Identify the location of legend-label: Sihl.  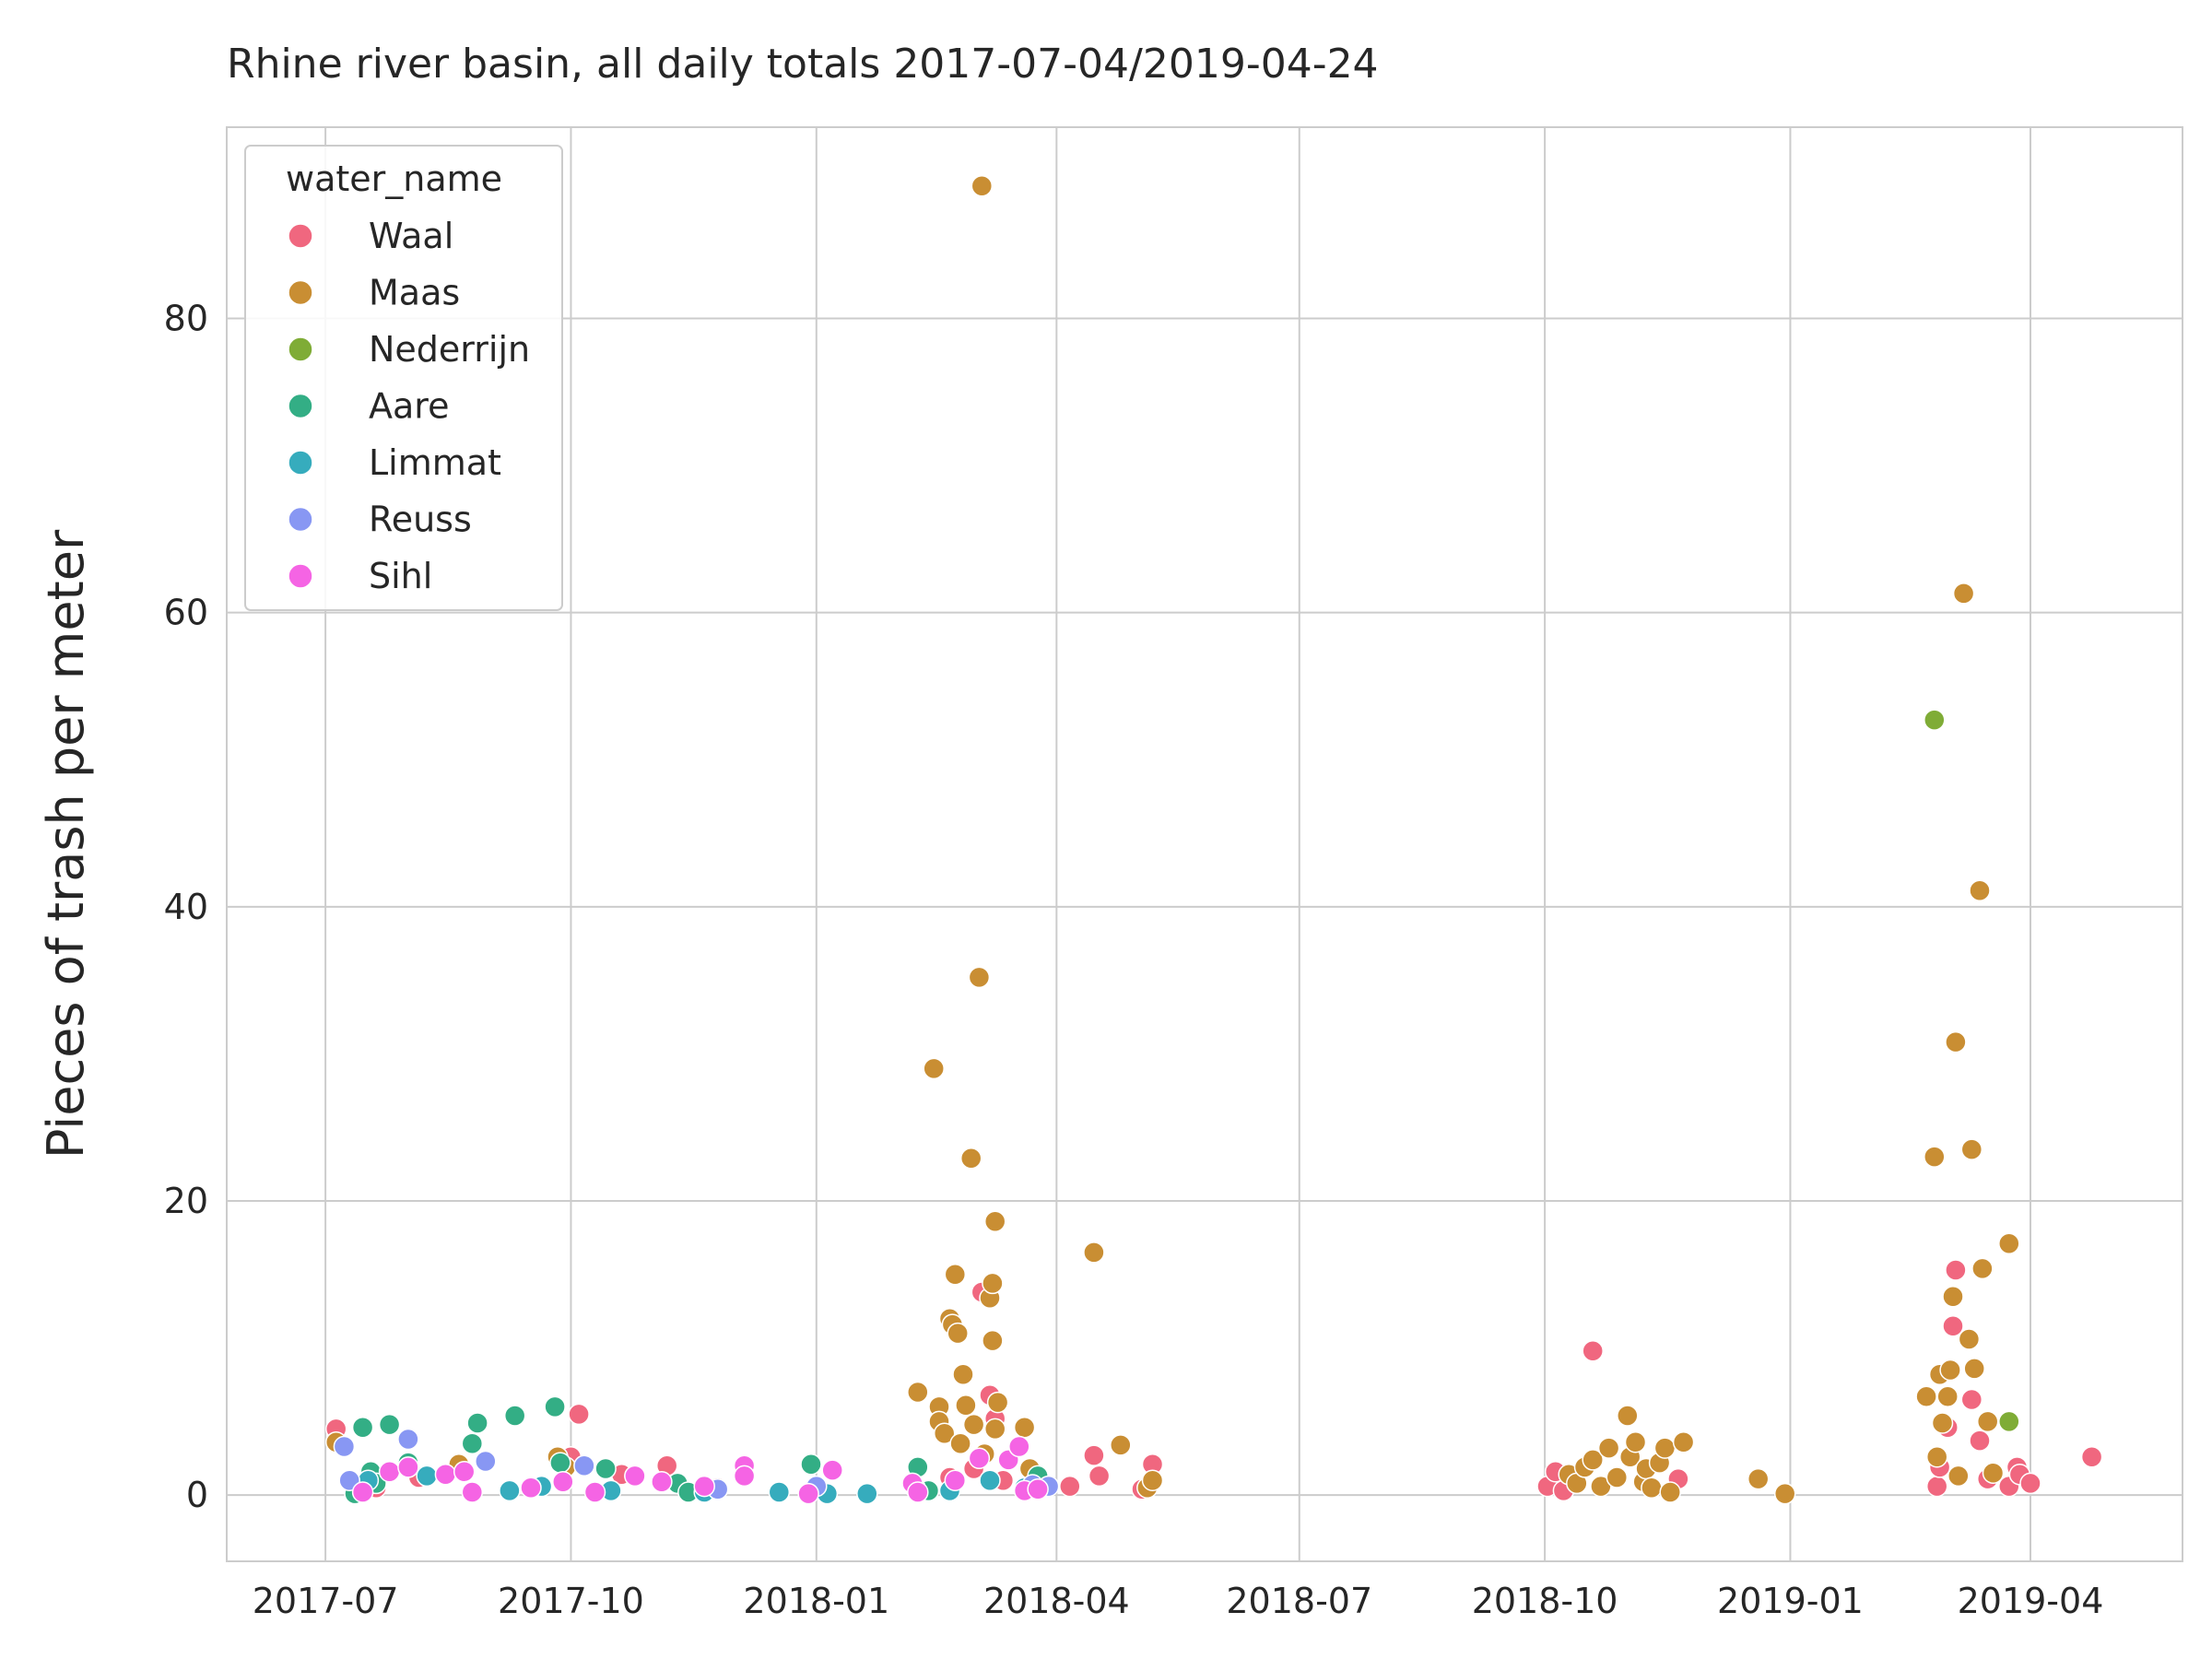
(400, 576).